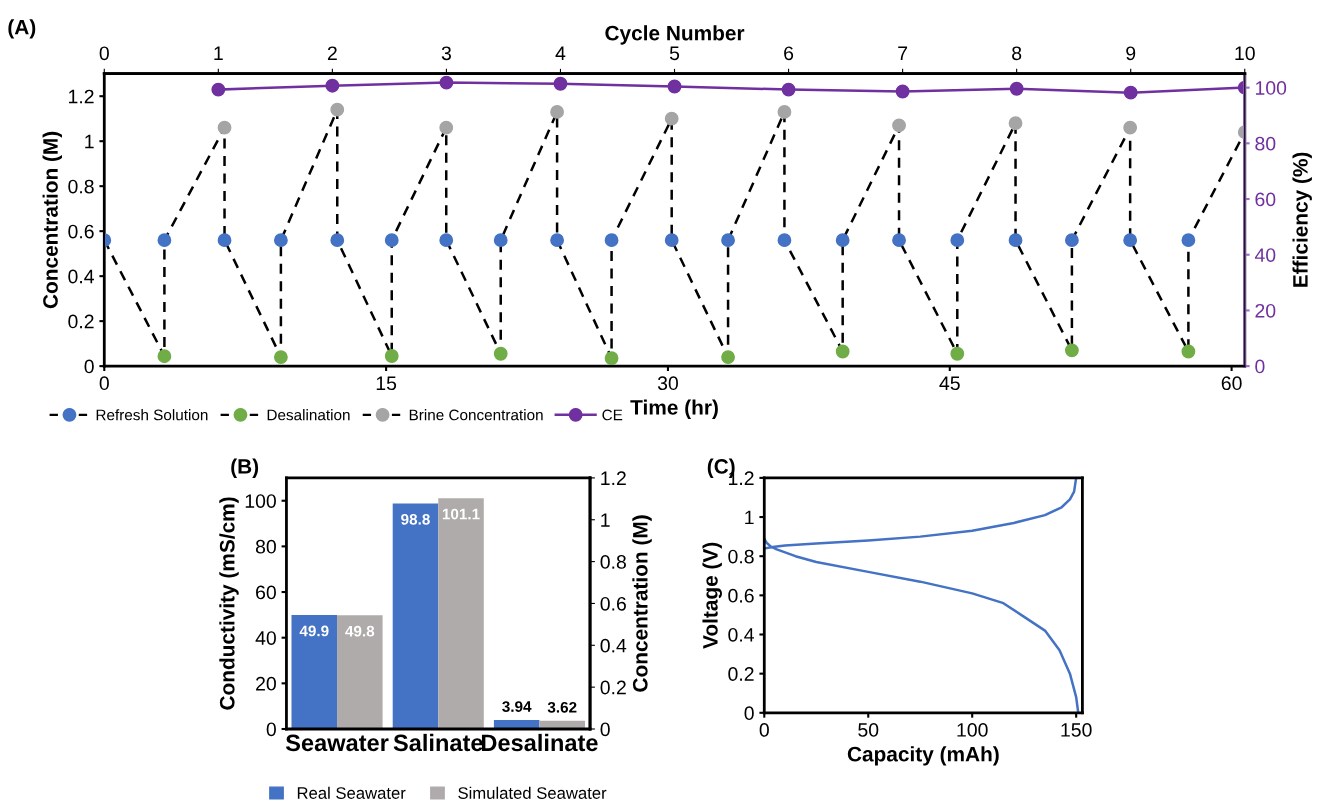 The width and height of the screenshot is (1320, 810). I want to click on legend-label: Desalination, so click(308, 415).